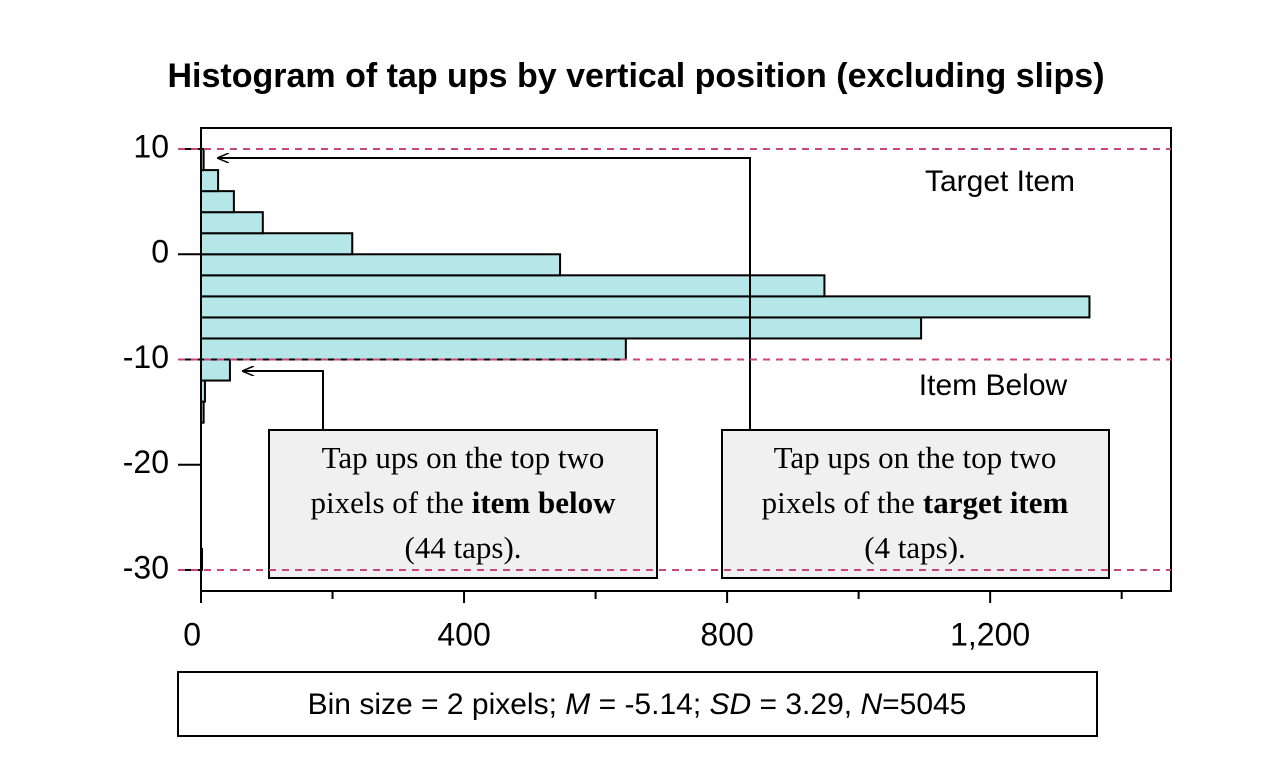 This screenshot has height=772, width=1272. What do you see at coordinates (192, 634) in the screenshot?
I see `x-tick-label: 0` at bounding box center [192, 634].